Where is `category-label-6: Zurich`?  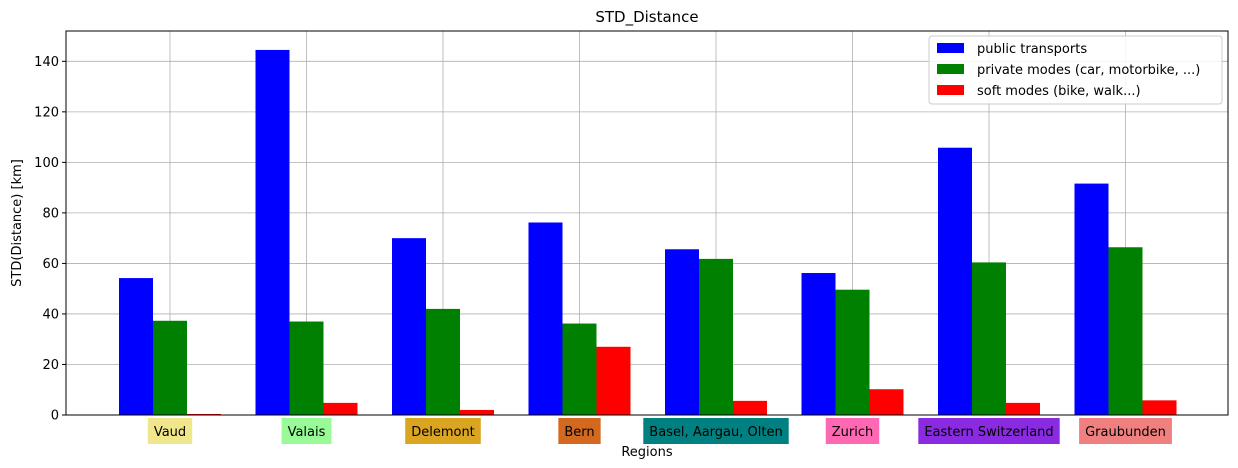
category-label-6: Zurich is located at coordinates (852, 431).